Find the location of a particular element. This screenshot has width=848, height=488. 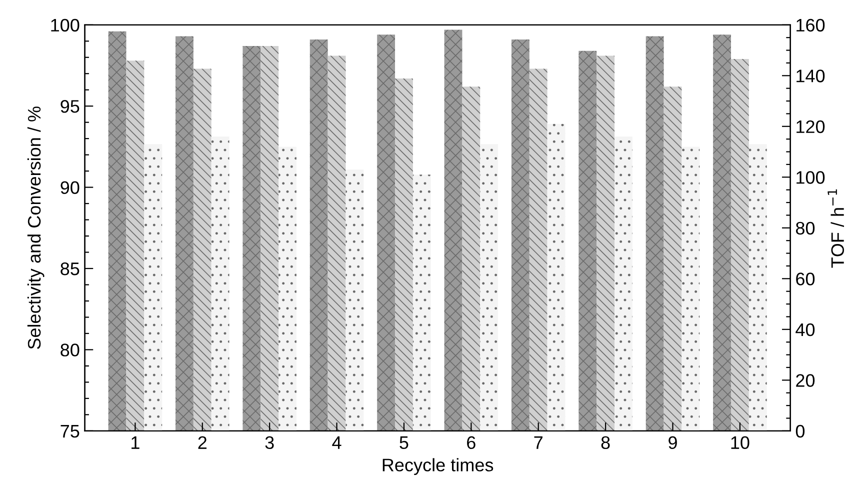

y2-tick-label: 20 is located at coordinates (805, 380).